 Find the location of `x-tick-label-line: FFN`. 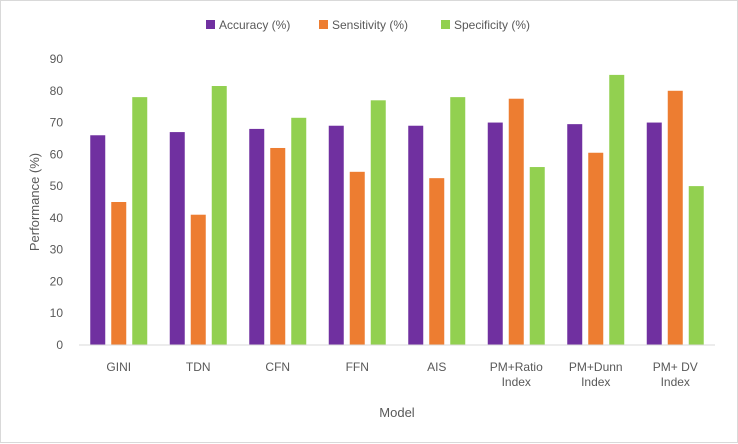

x-tick-label-line: FFN is located at coordinates (357, 367).